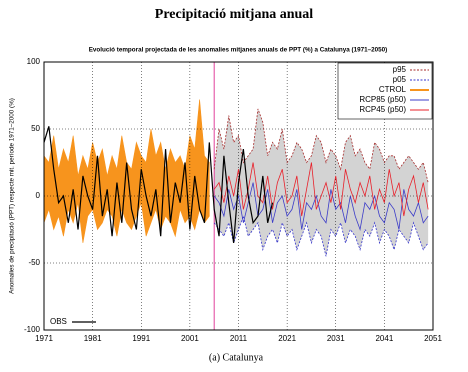 This screenshot has width=468, height=372. What do you see at coordinates (393, 89) in the screenshot?
I see `legend-label: CTROL` at bounding box center [393, 89].